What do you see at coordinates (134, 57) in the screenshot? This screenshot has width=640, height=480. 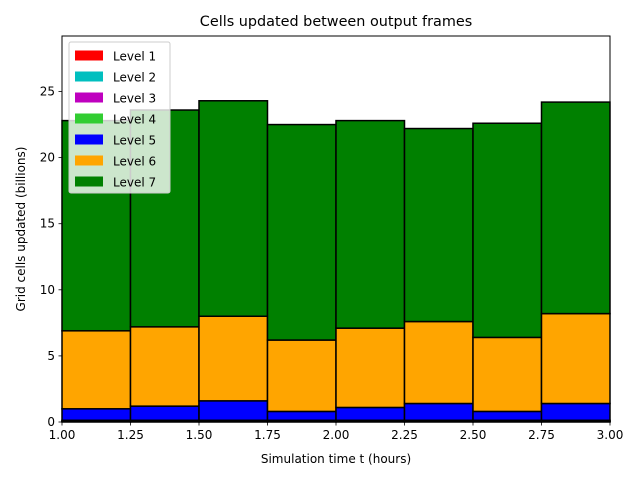 I see `legend-label: Level 1` at bounding box center [134, 57].